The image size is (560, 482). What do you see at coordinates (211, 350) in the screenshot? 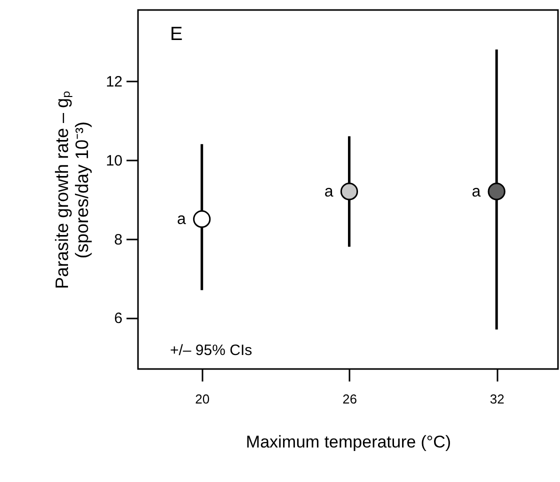
I see `annotation: +/– 95% CIs` at bounding box center [211, 350].